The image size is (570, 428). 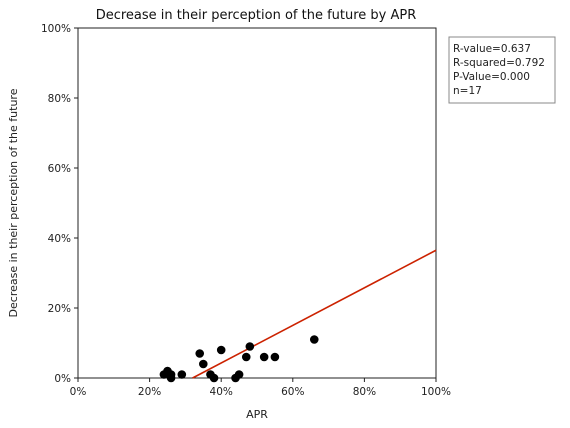 What do you see at coordinates (56, 29) in the screenshot?
I see `y-tick-label: 100%` at bounding box center [56, 29].